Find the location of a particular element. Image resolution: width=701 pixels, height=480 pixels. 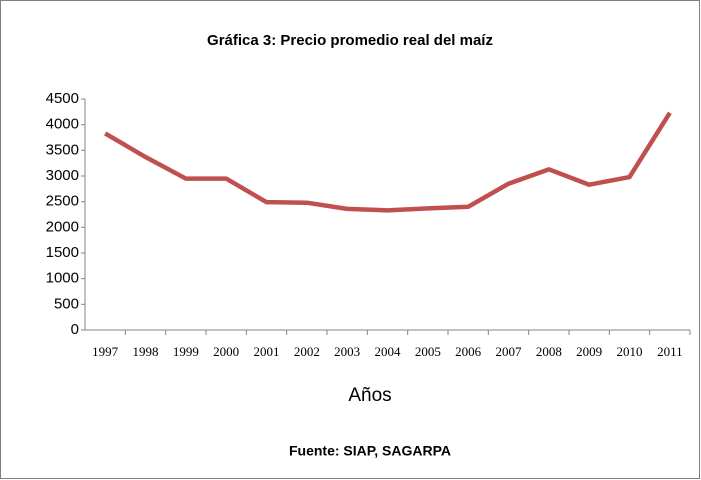

x-tick-label: 1998 is located at coordinates (146, 351).